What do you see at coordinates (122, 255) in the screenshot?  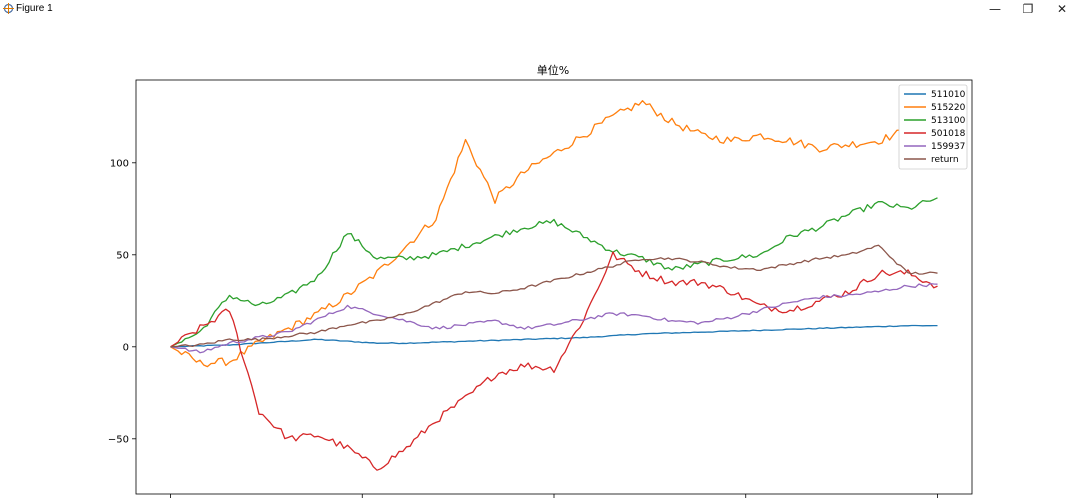 I see `y-tick-label: 50` at bounding box center [122, 255].